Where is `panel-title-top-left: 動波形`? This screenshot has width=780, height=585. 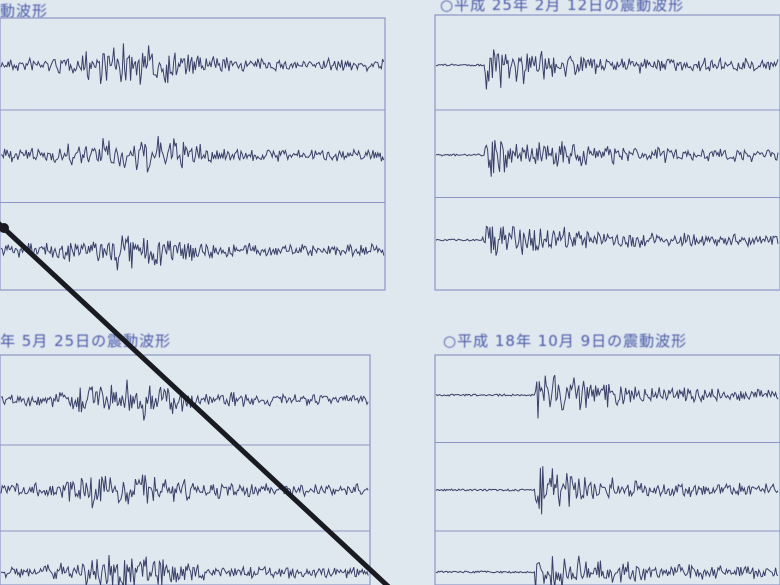
panel-title-top-left: 動波形 is located at coordinates (24, 11).